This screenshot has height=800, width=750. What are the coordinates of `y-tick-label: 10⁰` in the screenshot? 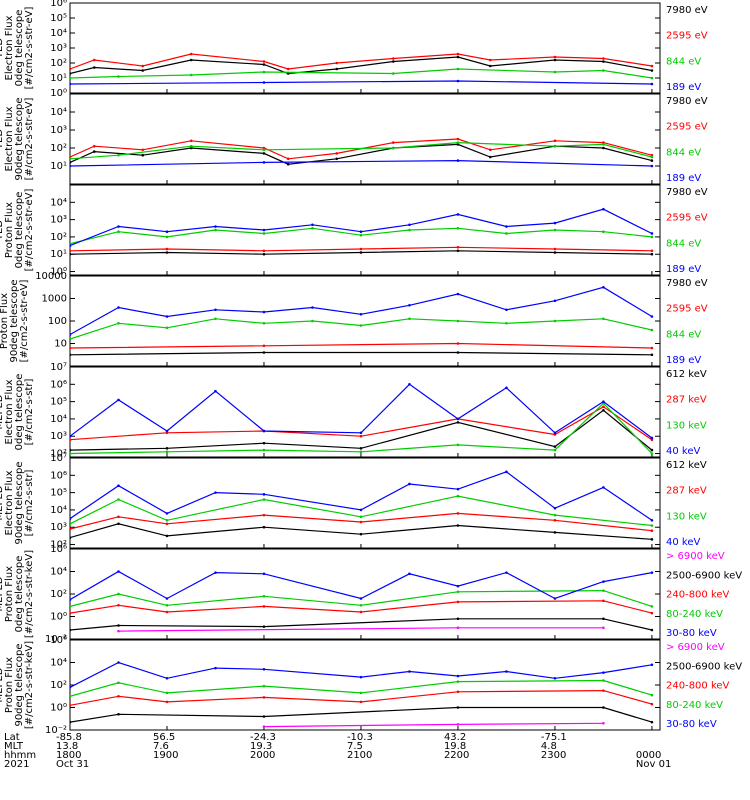 It's located at (58, 93).